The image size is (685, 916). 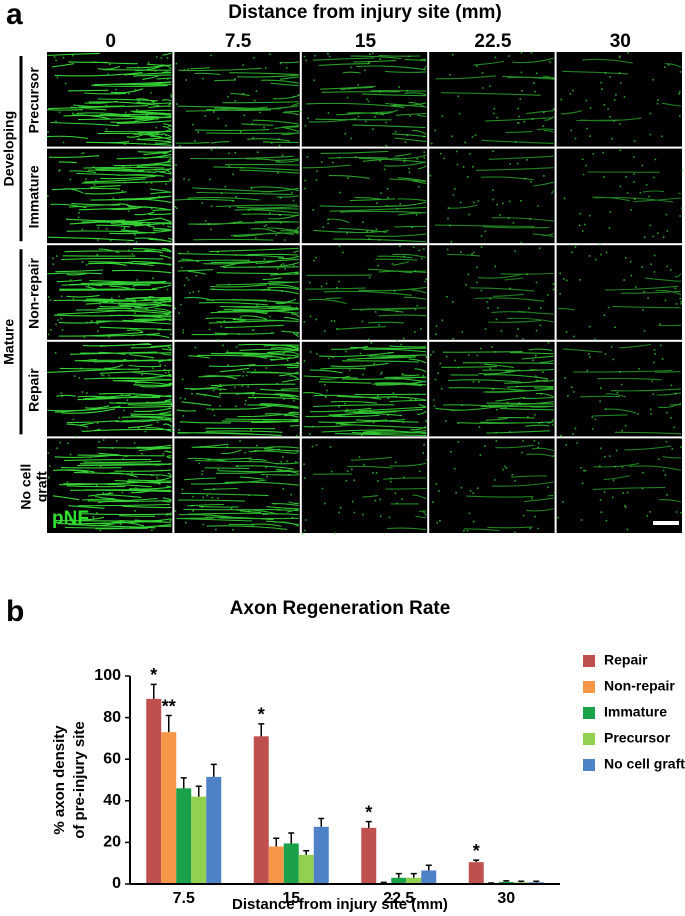 What do you see at coordinates (14, 15) in the screenshot?
I see `panel-label: a` at bounding box center [14, 15].